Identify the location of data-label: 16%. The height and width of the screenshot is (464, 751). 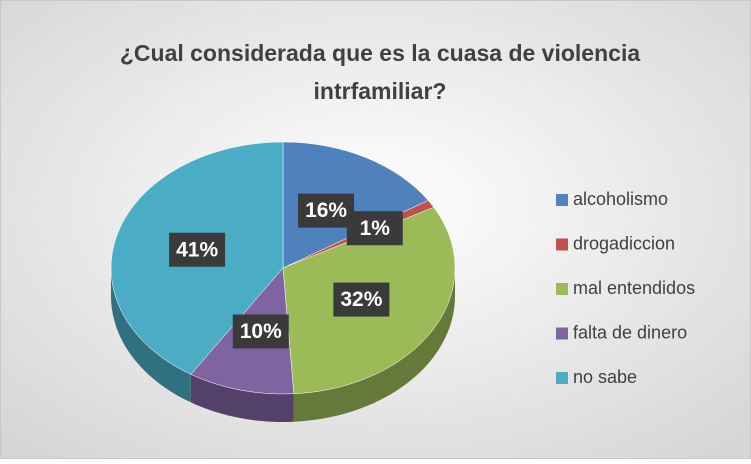
(326, 210).